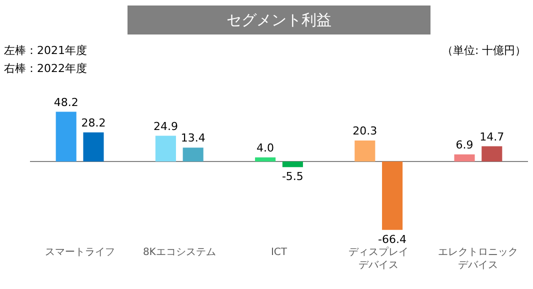 This screenshot has height=289, width=533. What do you see at coordinates (365, 131) in the screenshot?
I see `data-label: 20.3` at bounding box center [365, 131].